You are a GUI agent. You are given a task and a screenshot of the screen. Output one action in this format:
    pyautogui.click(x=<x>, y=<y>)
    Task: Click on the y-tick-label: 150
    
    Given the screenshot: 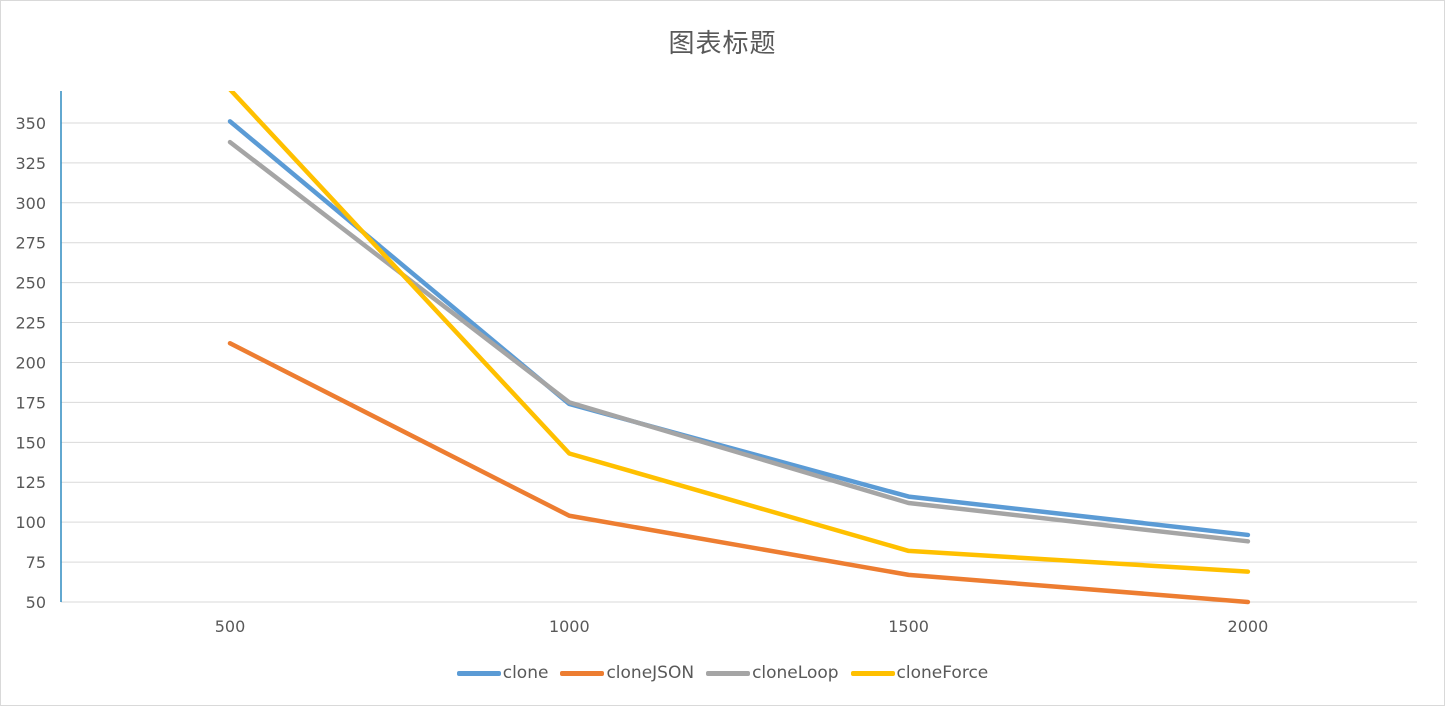 What is the action you would take?
    pyautogui.click(x=30, y=442)
    